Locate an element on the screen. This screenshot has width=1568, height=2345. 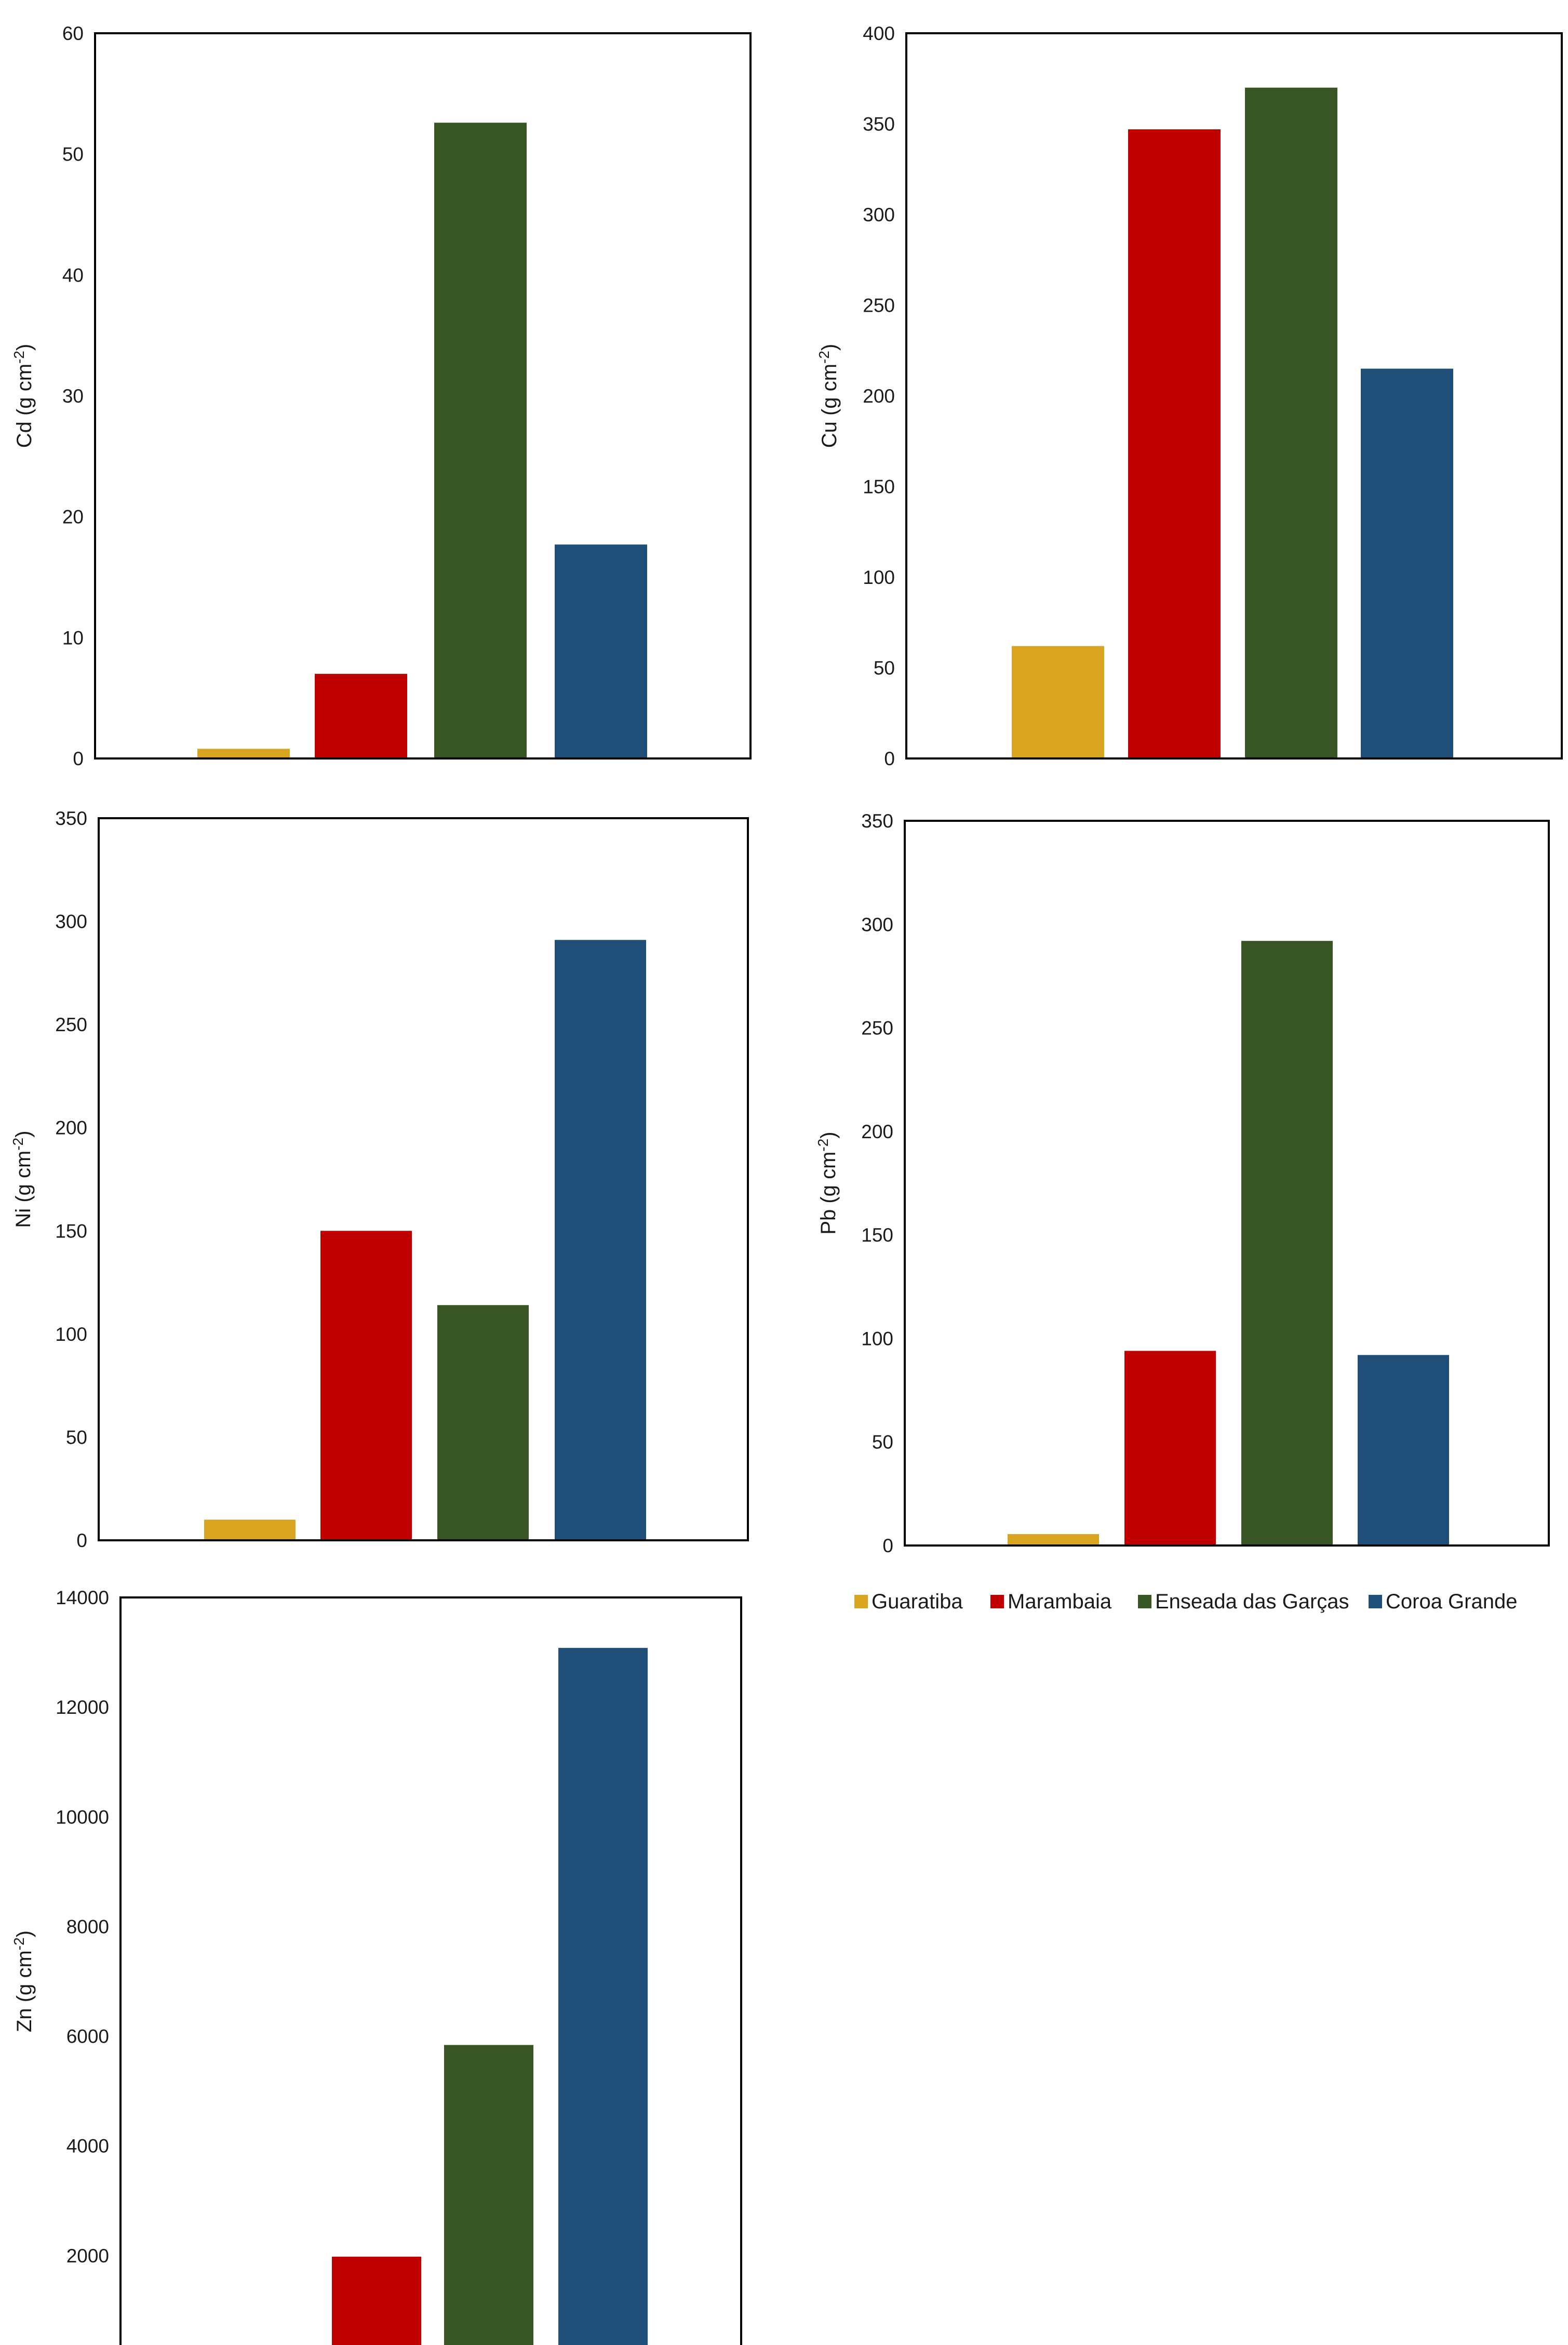
bar-ni-coroa-grande is located at coordinates (600, 1240).